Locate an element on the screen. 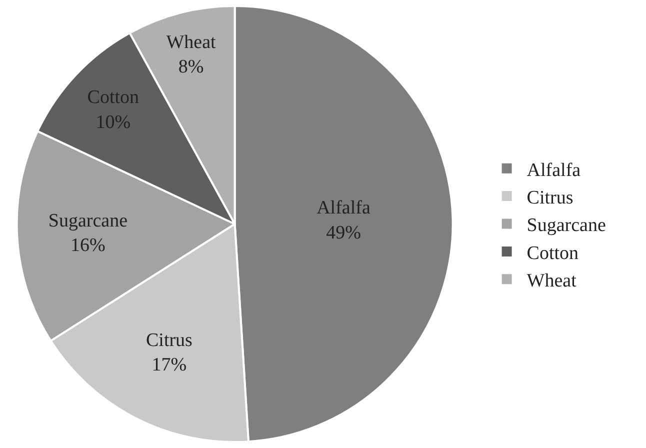 The height and width of the screenshot is (448, 646). data-label: 49% is located at coordinates (344, 233).